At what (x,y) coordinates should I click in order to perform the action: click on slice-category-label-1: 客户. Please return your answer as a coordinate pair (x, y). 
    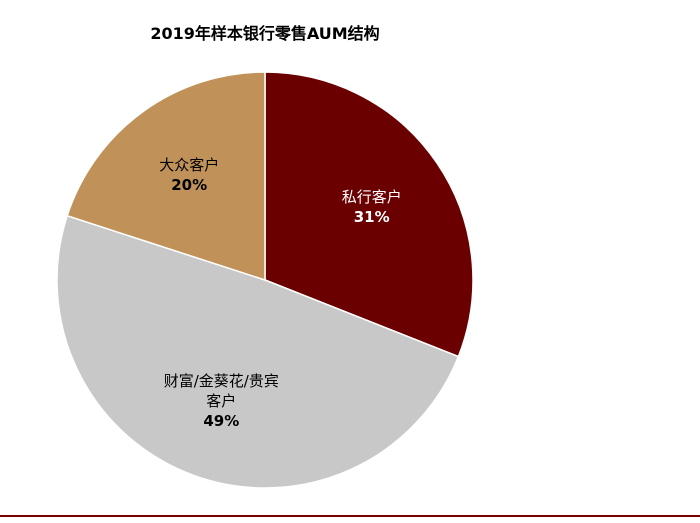
    Looking at the image, I should click on (221, 401).